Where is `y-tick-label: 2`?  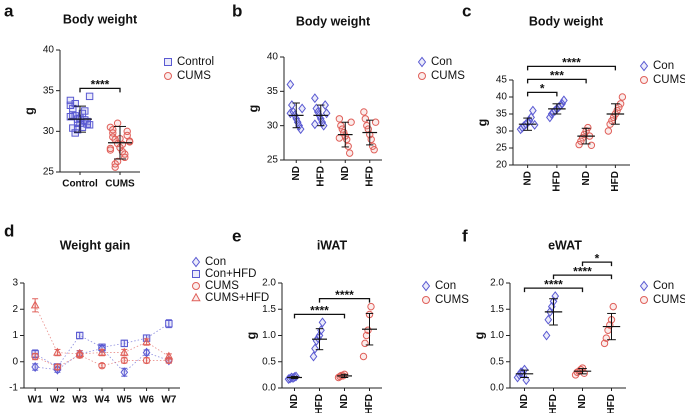
y-tick-label: 2 is located at coordinates (15, 309).